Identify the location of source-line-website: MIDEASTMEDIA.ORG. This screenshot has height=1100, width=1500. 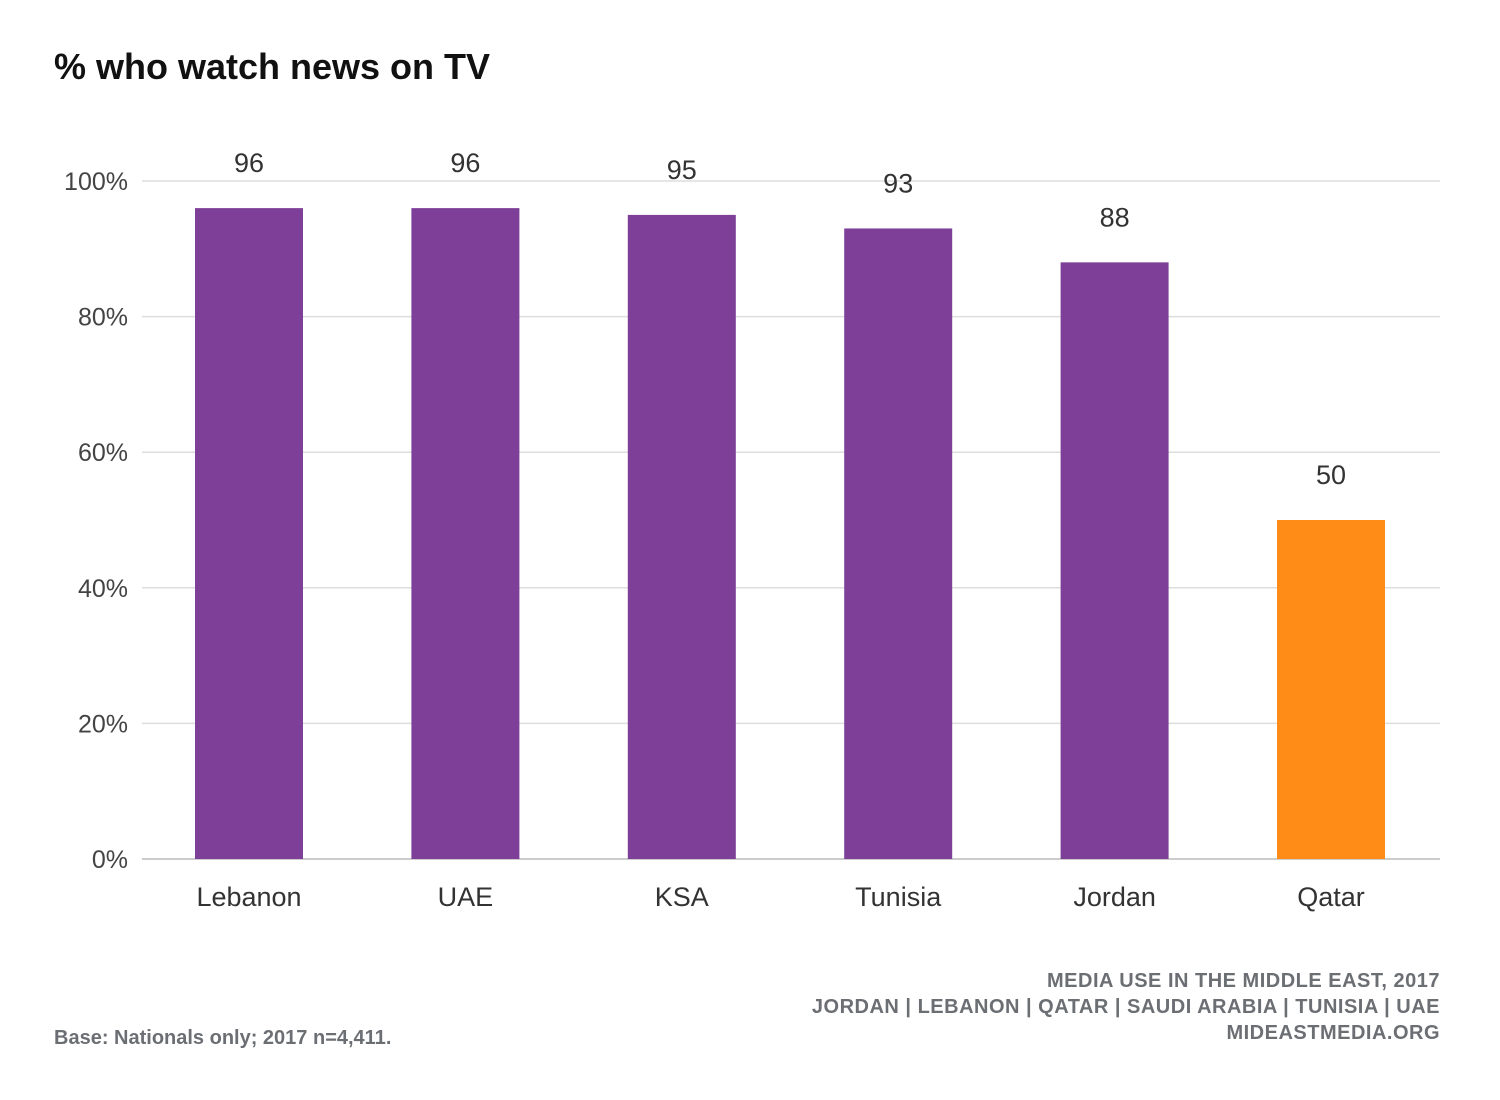
(1333, 1033).